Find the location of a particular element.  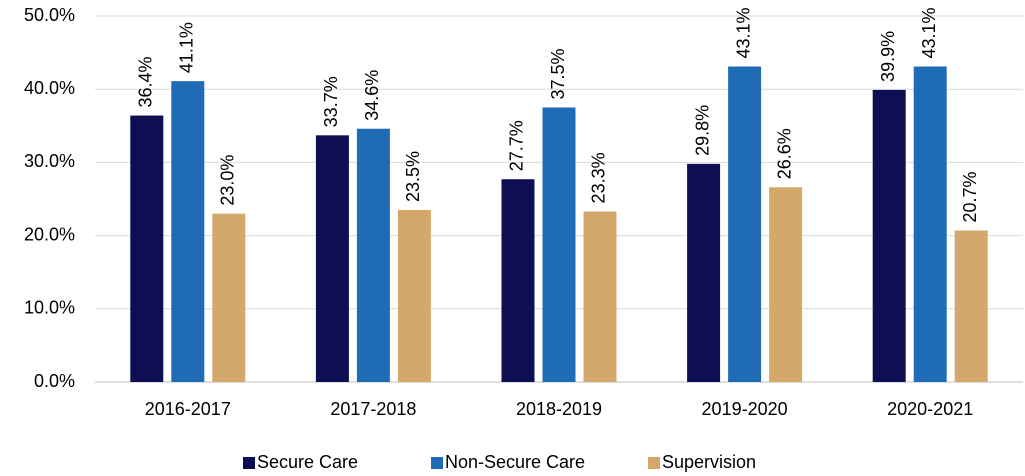

legend-label: Secure Care is located at coordinates (307, 462).